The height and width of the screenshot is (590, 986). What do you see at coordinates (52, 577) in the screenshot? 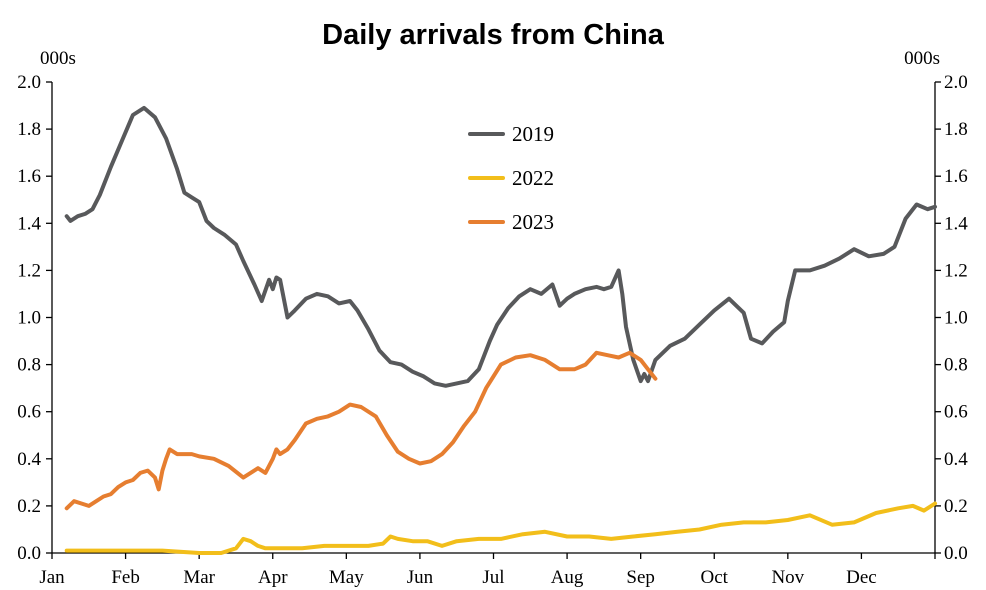
I see `x-tick-label: Jan` at bounding box center [52, 577].